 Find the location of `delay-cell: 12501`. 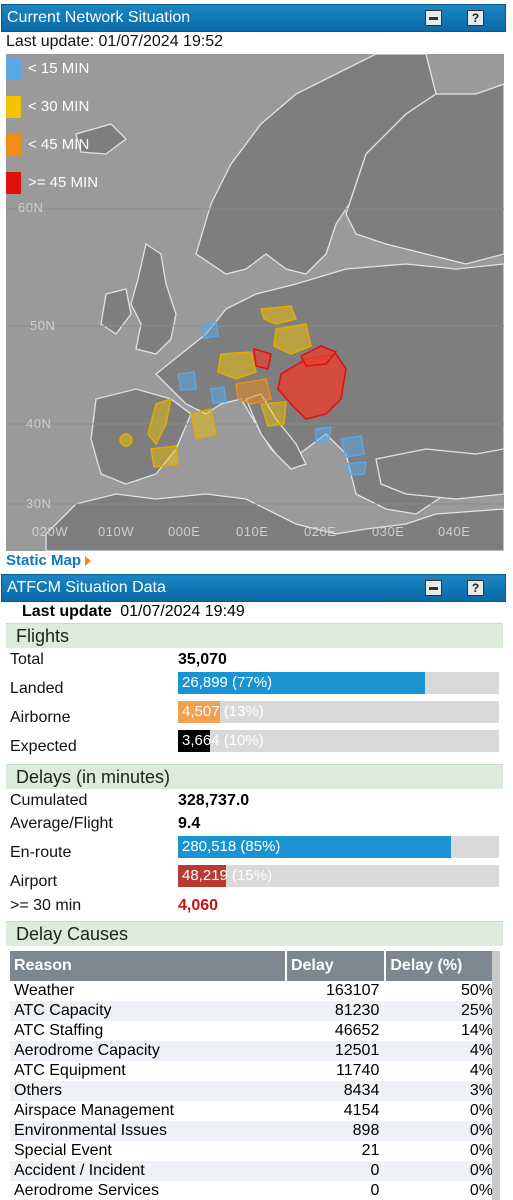

delay-cell: 12501 is located at coordinates (335, 1051).